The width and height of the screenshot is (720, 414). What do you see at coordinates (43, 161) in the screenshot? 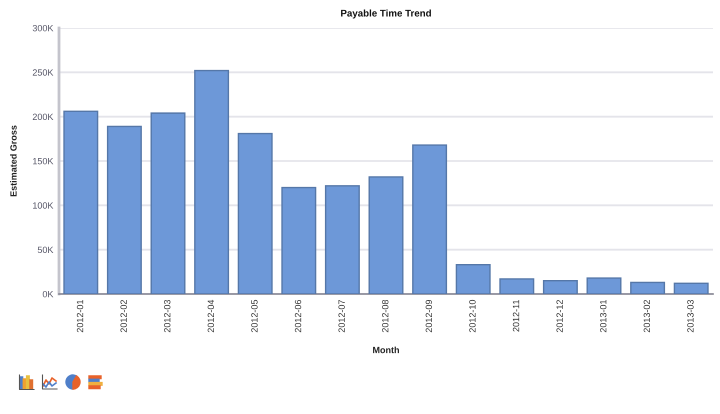
I see `y-tick-label: 150K` at bounding box center [43, 161].